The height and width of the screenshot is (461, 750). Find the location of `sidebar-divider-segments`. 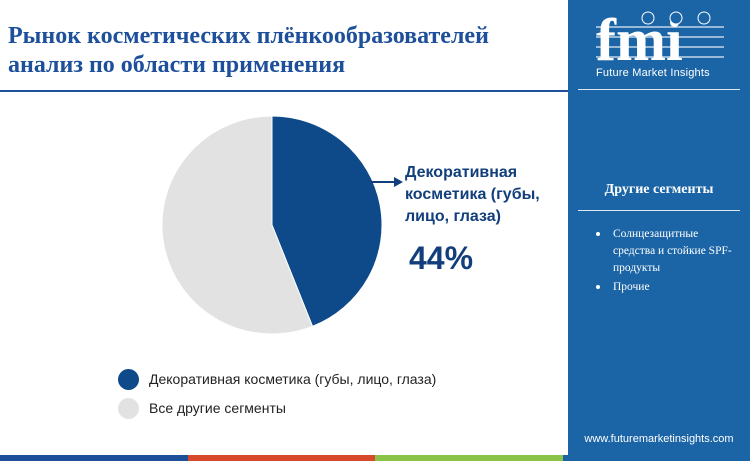

sidebar-divider-segments is located at coordinates (659, 210).